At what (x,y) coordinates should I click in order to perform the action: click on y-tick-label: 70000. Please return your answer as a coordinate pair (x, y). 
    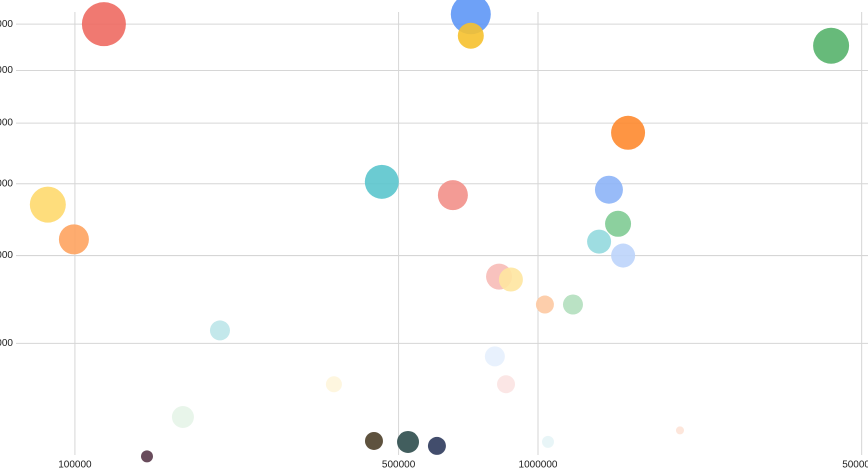
    Looking at the image, I should click on (6, 123).